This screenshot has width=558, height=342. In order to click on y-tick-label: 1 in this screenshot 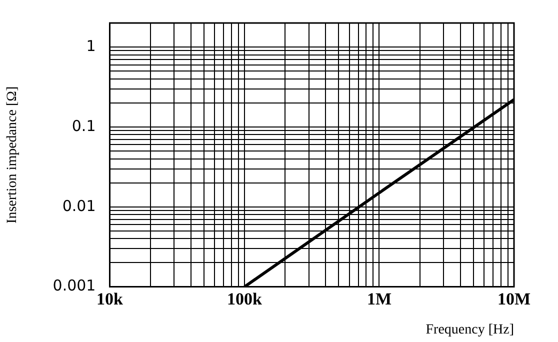, I will do `click(91, 45)`.